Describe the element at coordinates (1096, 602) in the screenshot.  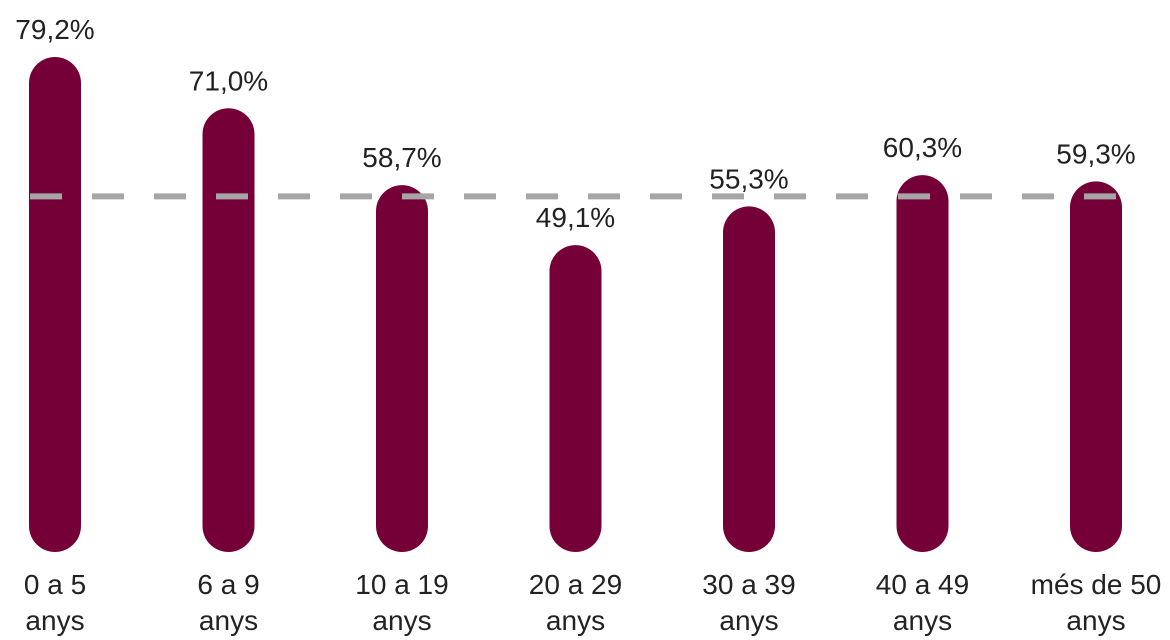
I see `category-label-6: més de 50 anys` at that location.